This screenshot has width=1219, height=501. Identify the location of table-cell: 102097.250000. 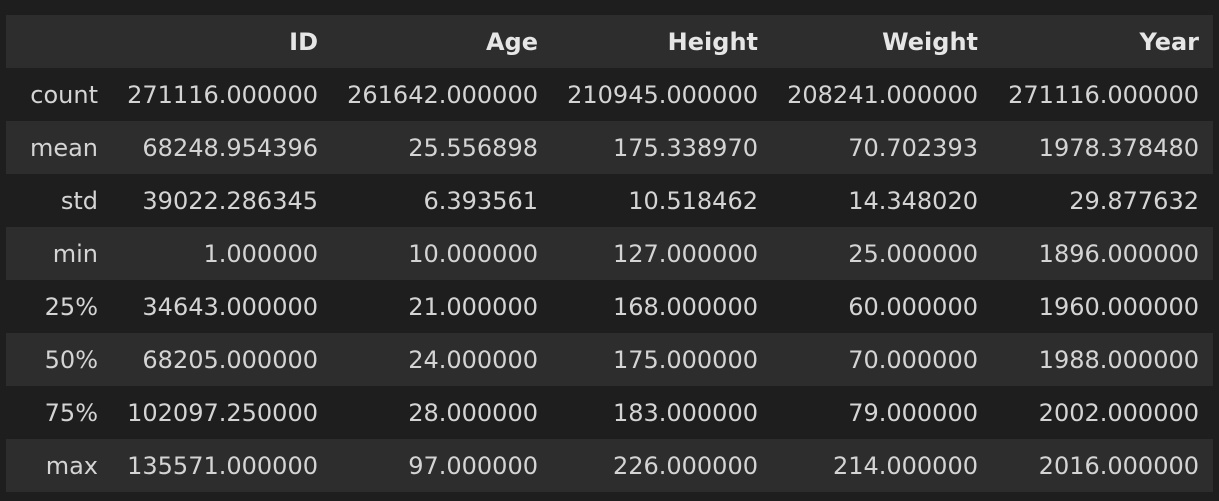
(222, 412).